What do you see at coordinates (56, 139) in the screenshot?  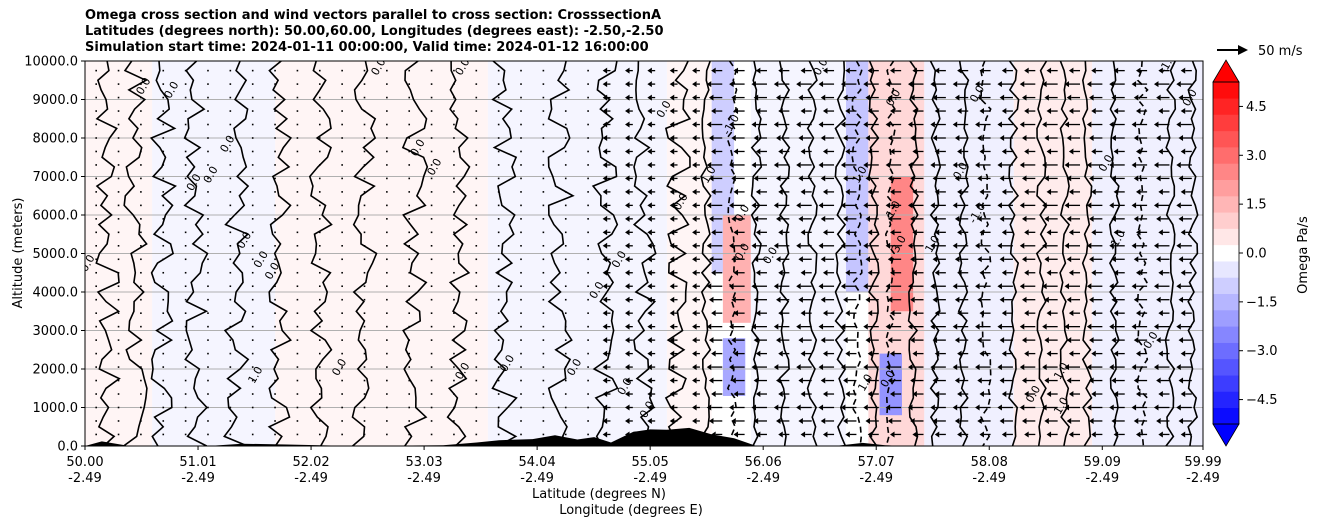 I see `y-tick-label-2: 8000.0` at bounding box center [56, 139].